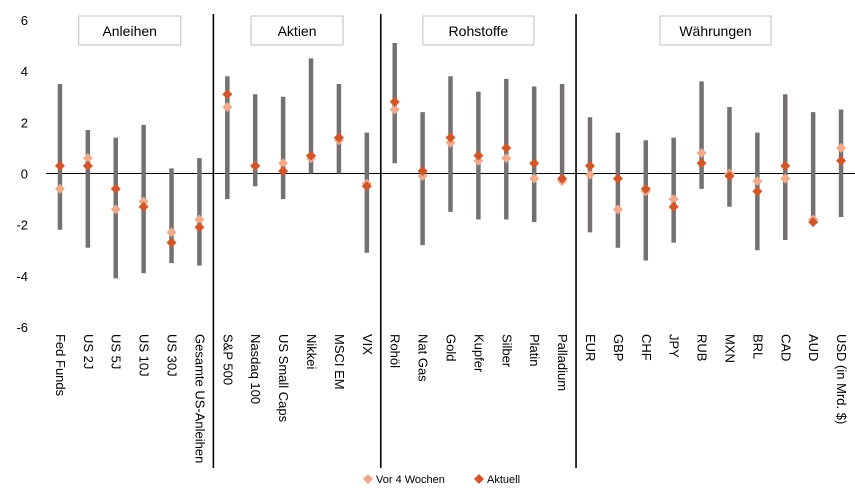 The height and width of the screenshot is (496, 855). What do you see at coordinates (199, 398) in the screenshot?
I see `x-tick-label: Gesamte US-Anleihen` at bounding box center [199, 398].